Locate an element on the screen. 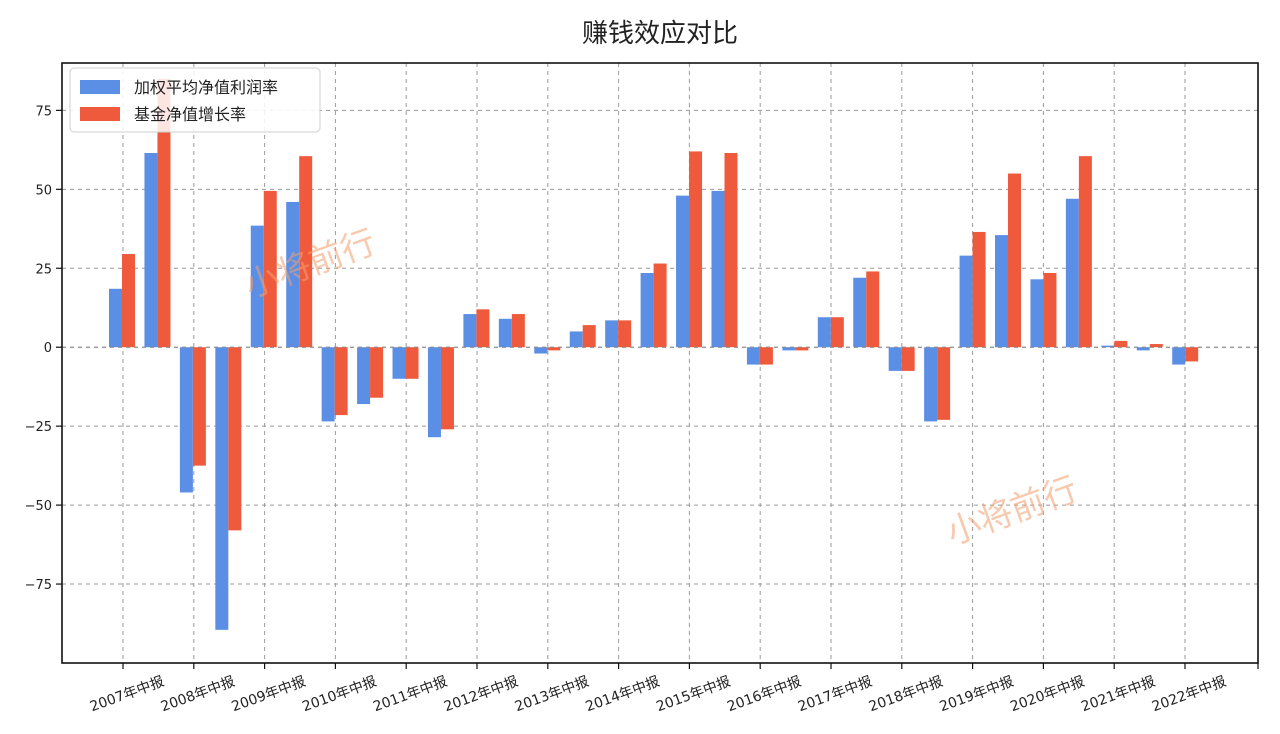  y-axis: 75 50 25 0 −25 −50 −75 is located at coordinates (43, 348).